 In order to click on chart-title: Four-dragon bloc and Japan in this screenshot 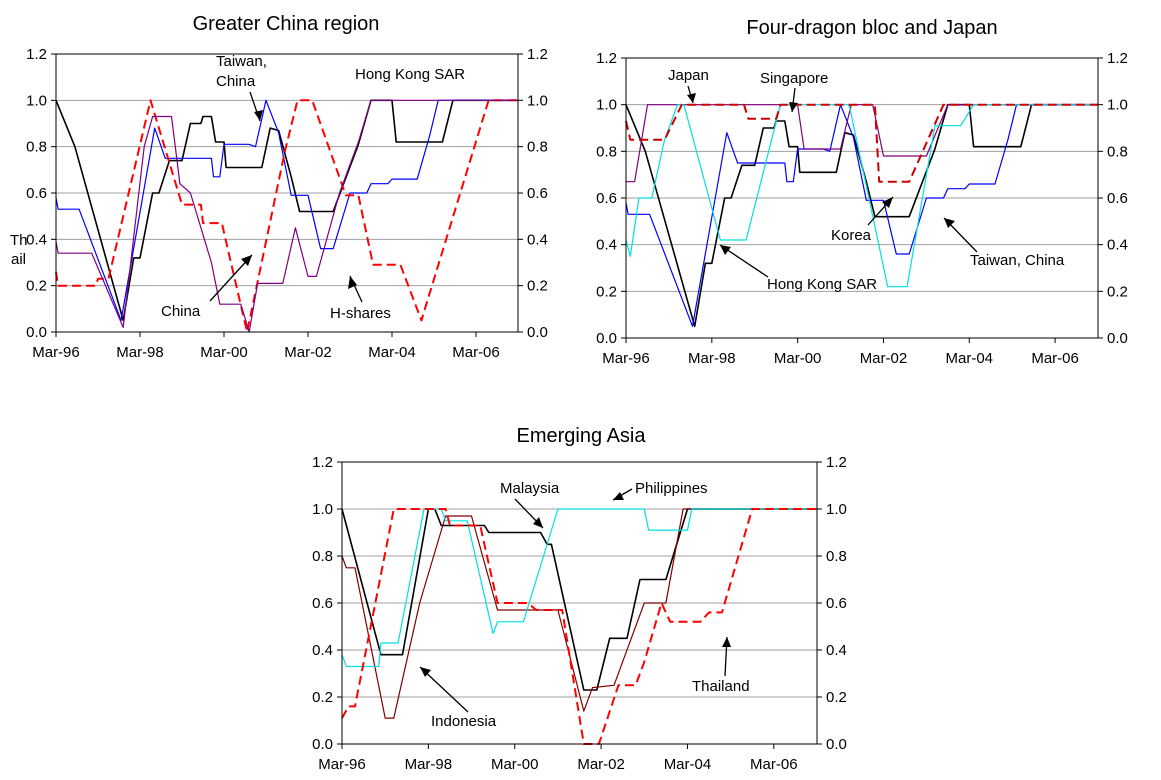, I will do `click(871, 28)`.